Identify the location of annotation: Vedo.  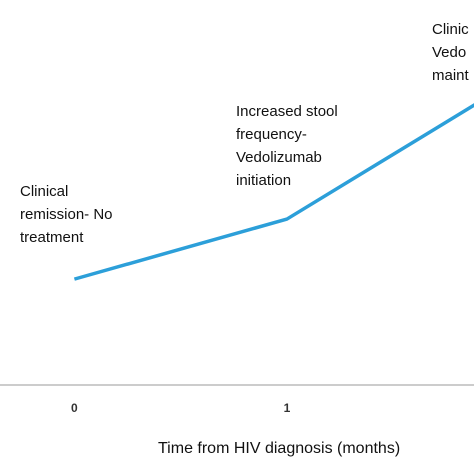
(449, 52).